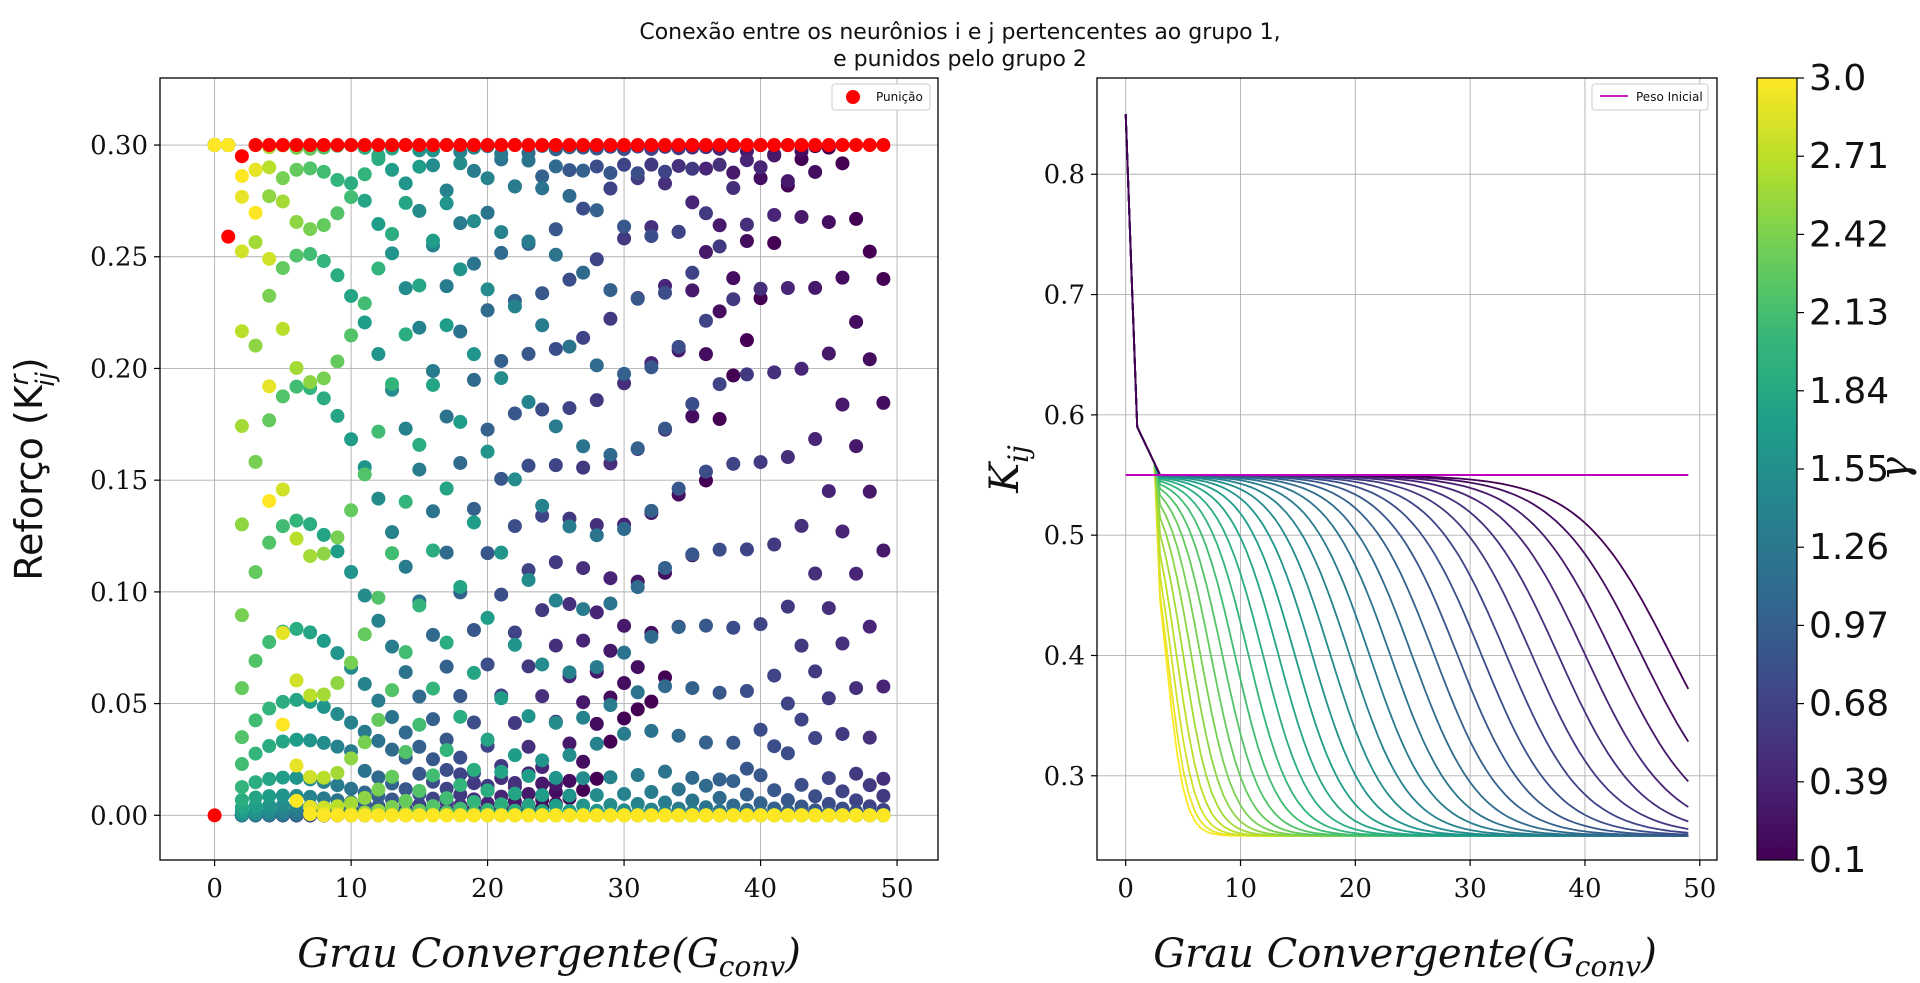 The height and width of the screenshot is (983, 1920). Describe the element at coordinates (1699, 889) in the screenshot. I see `right-xtick-label-5: 50` at that location.